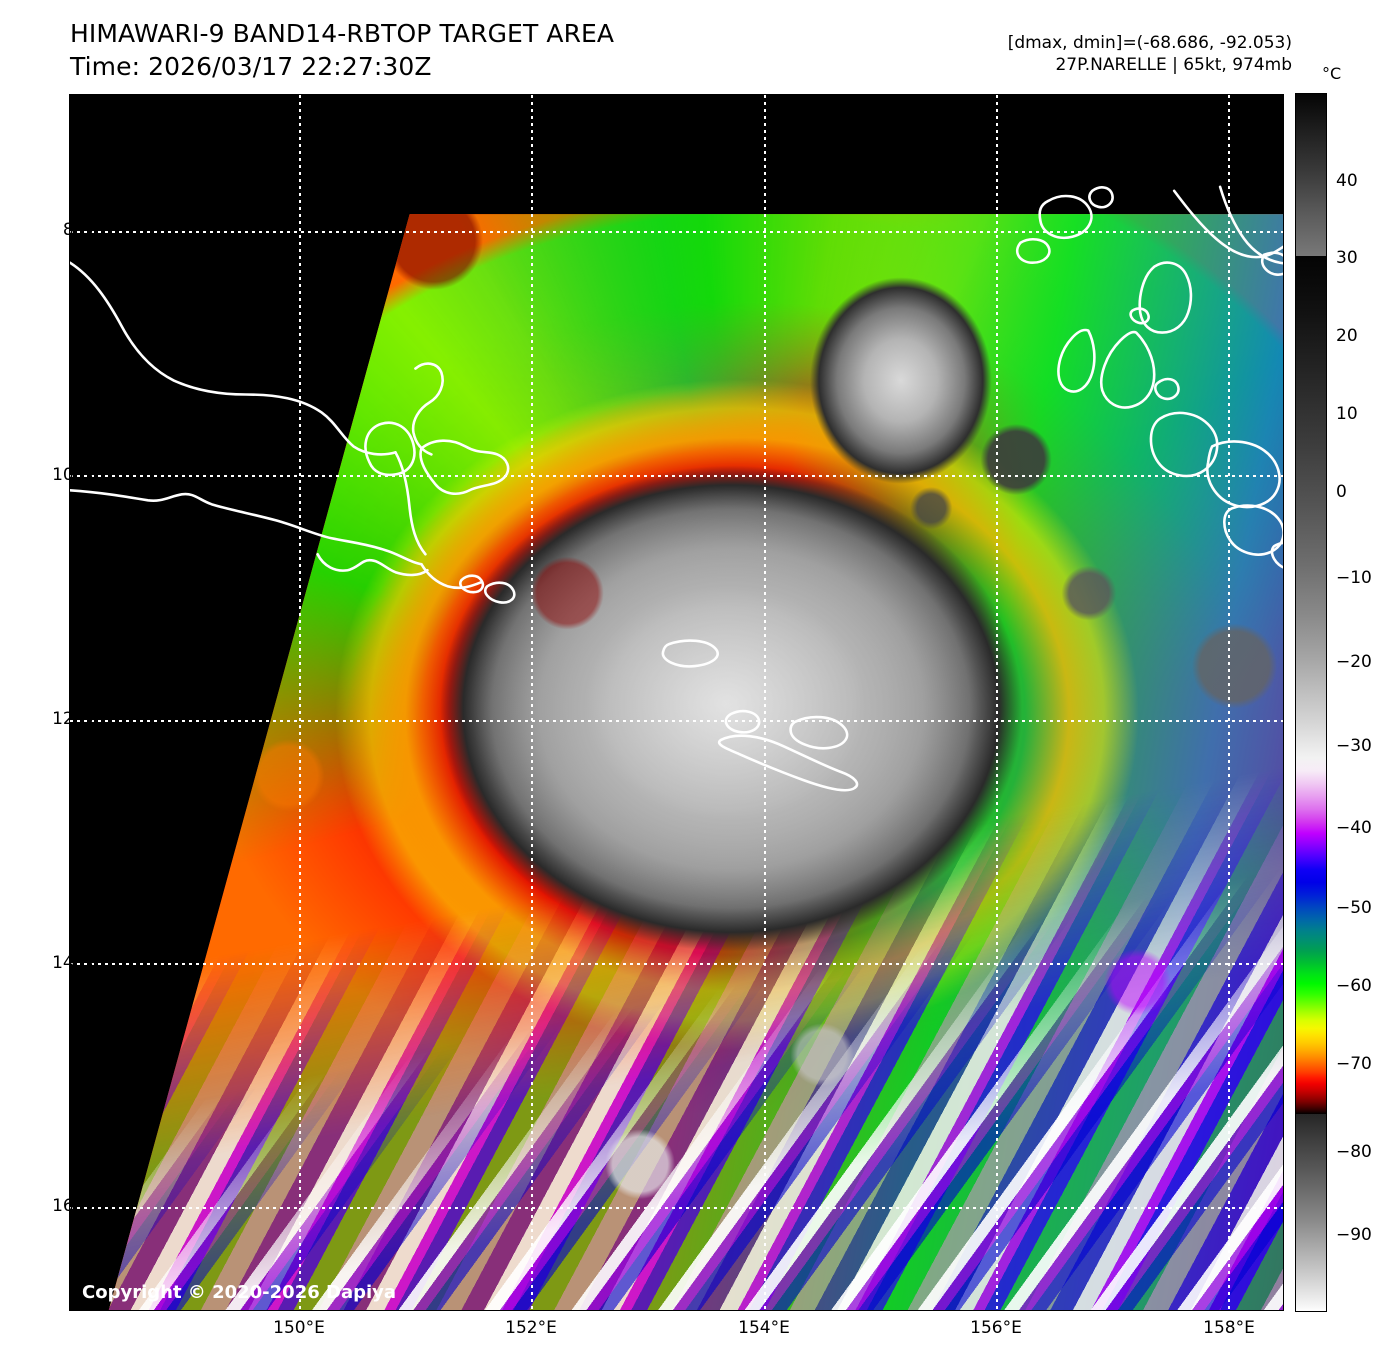 Image resolution: width=1388 pixels, height=1359 pixels. I want to click on colorbar-tick-m10: −10, so click(1354, 578).